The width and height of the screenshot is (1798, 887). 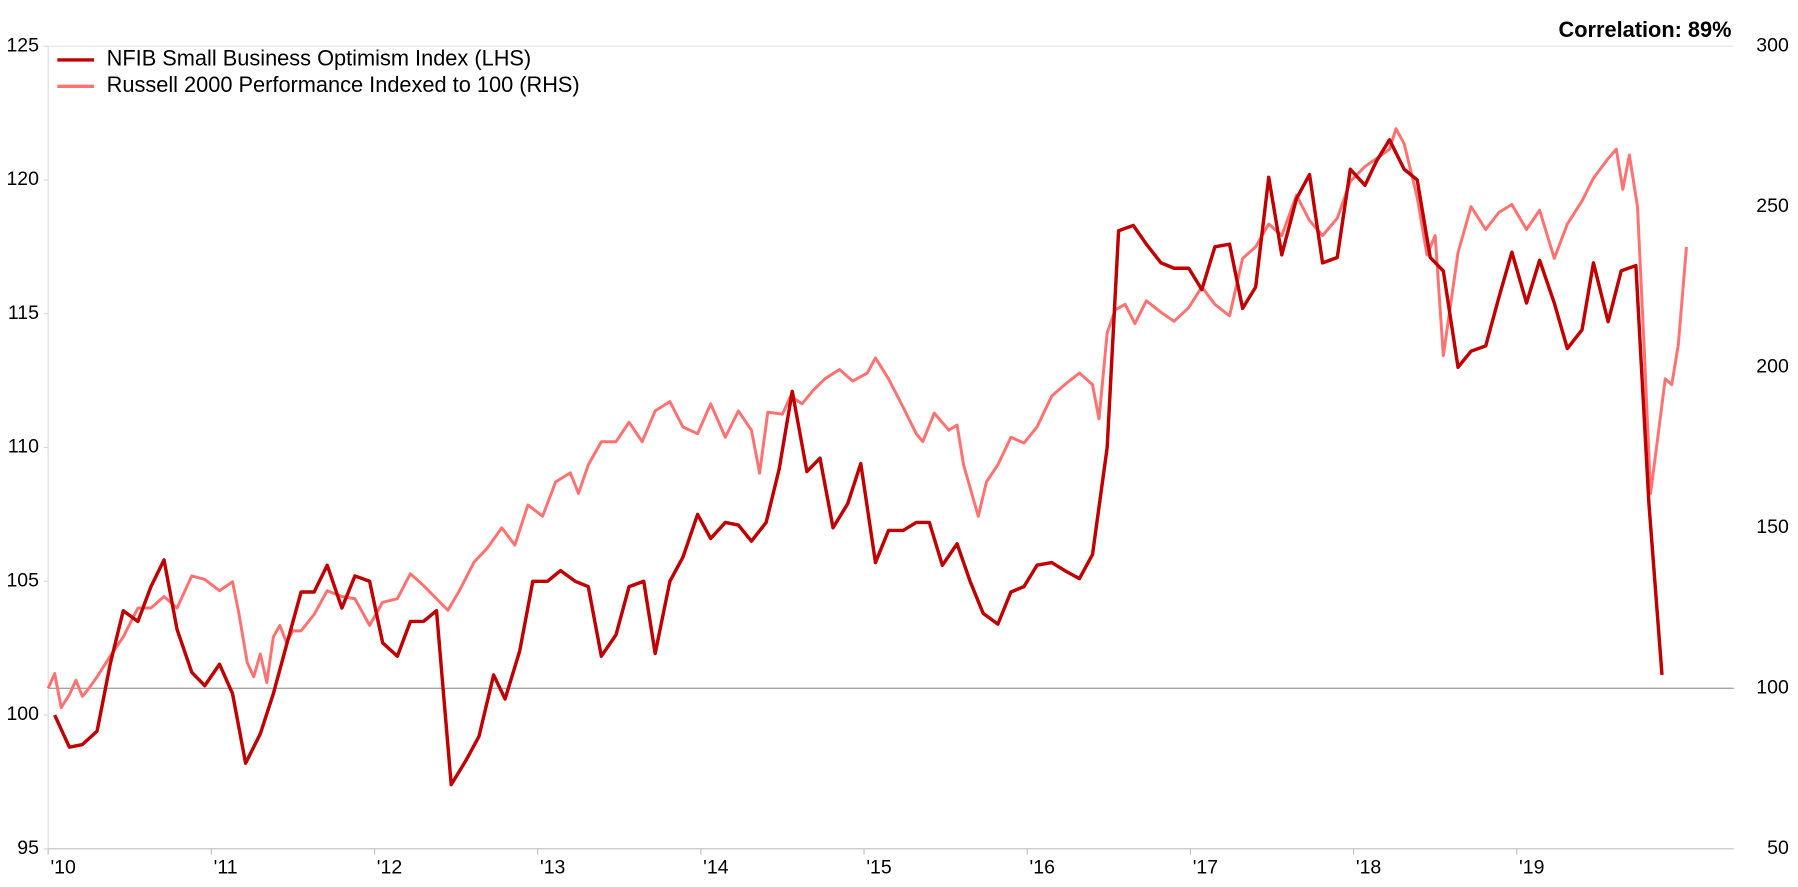 I want to click on x-tick-label: '18, so click(x=1368, y=868).